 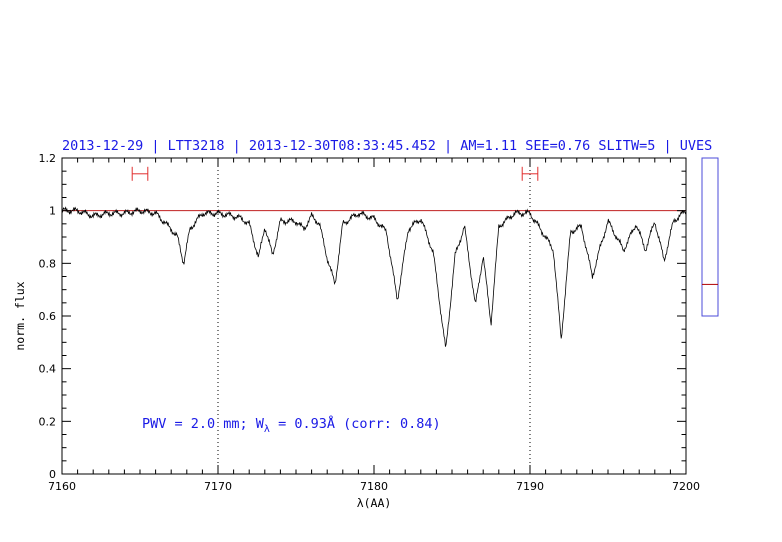 What do you see at coordinates (335, 173) in the screenshot?
I see `fit-range-markers` at bounding box center [335, 173].